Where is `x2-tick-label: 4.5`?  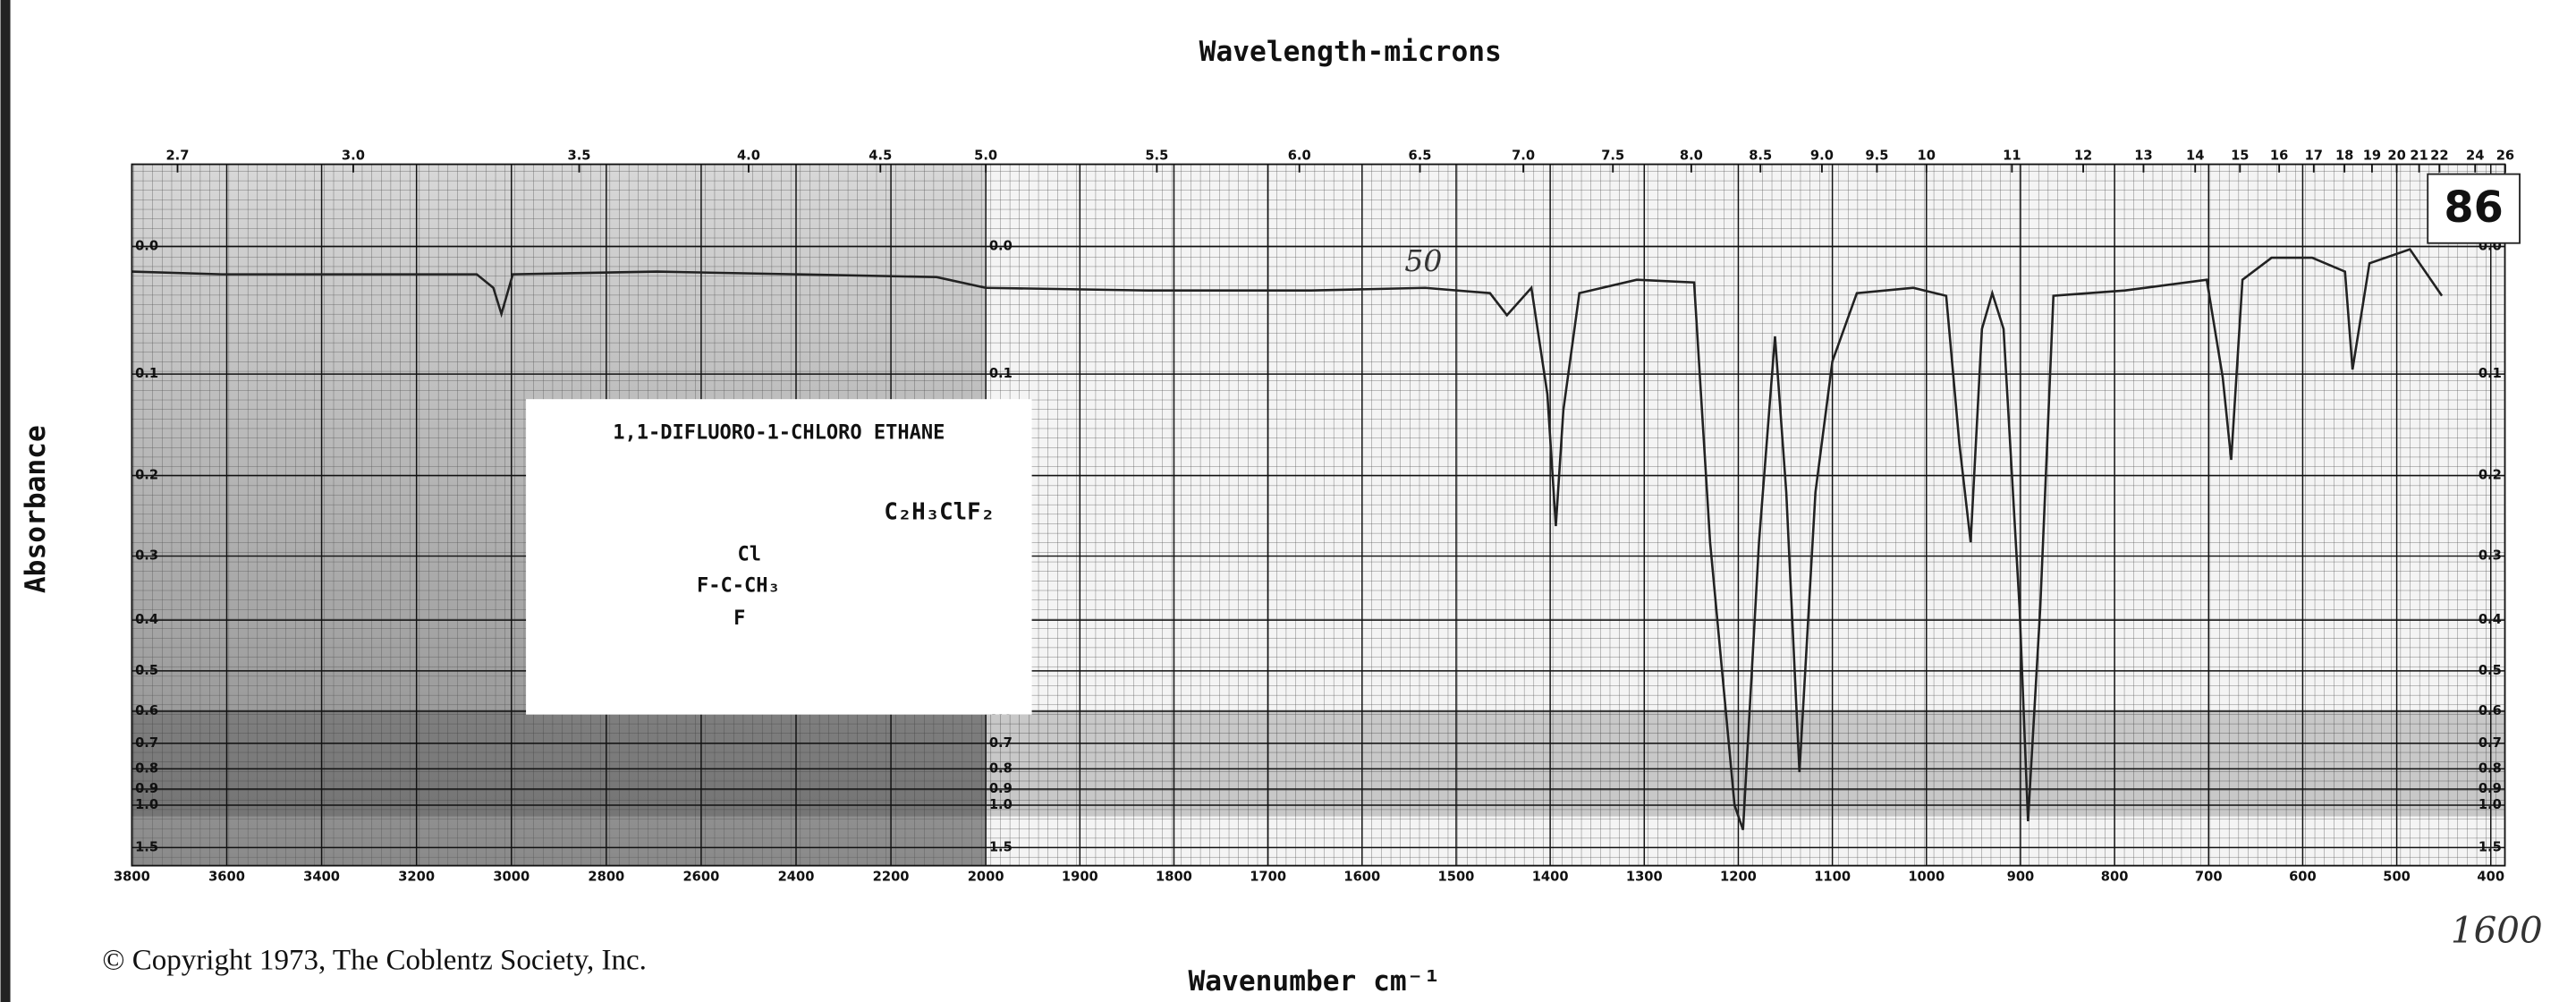 x2-tick-label: 4.5 is located at coordinates (880, 155).